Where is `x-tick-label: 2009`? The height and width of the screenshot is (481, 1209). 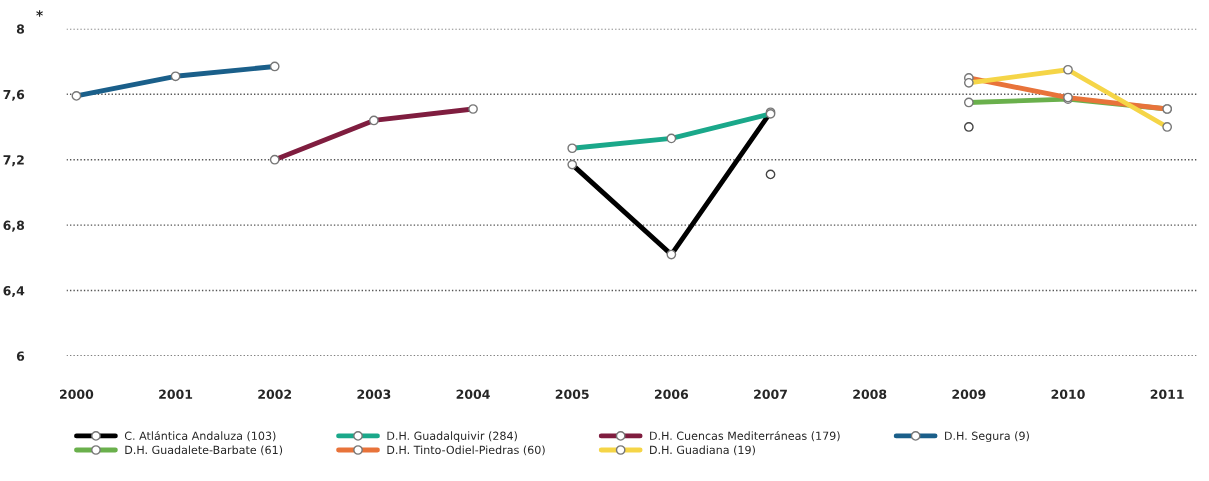 x-tick-label: 2009 is located at coordinates (969, 394).